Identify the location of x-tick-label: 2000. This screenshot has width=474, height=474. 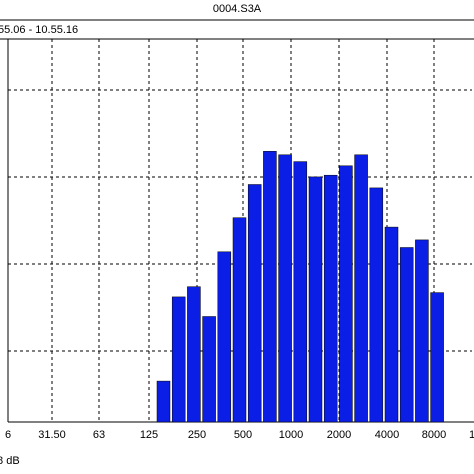
(339, 435).